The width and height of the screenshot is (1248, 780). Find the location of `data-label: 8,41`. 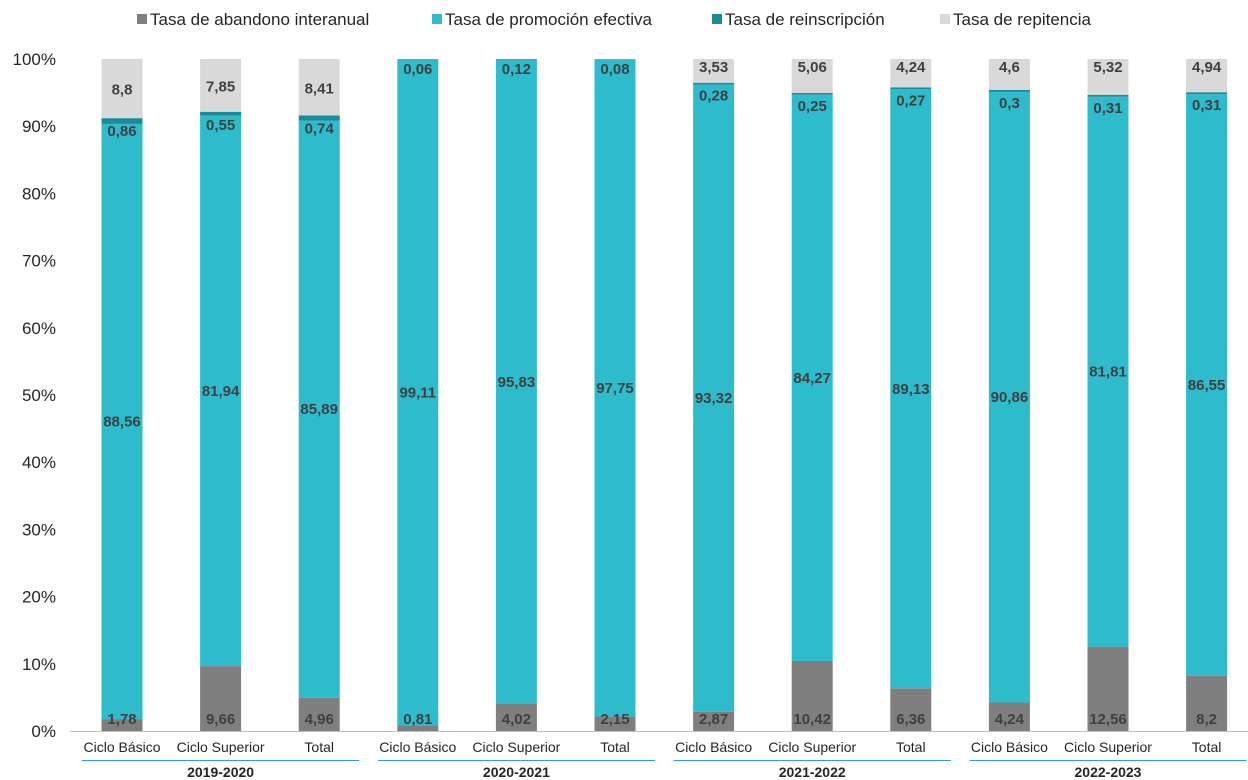

data-label: 8,41 is located at coordinates (319, 88).